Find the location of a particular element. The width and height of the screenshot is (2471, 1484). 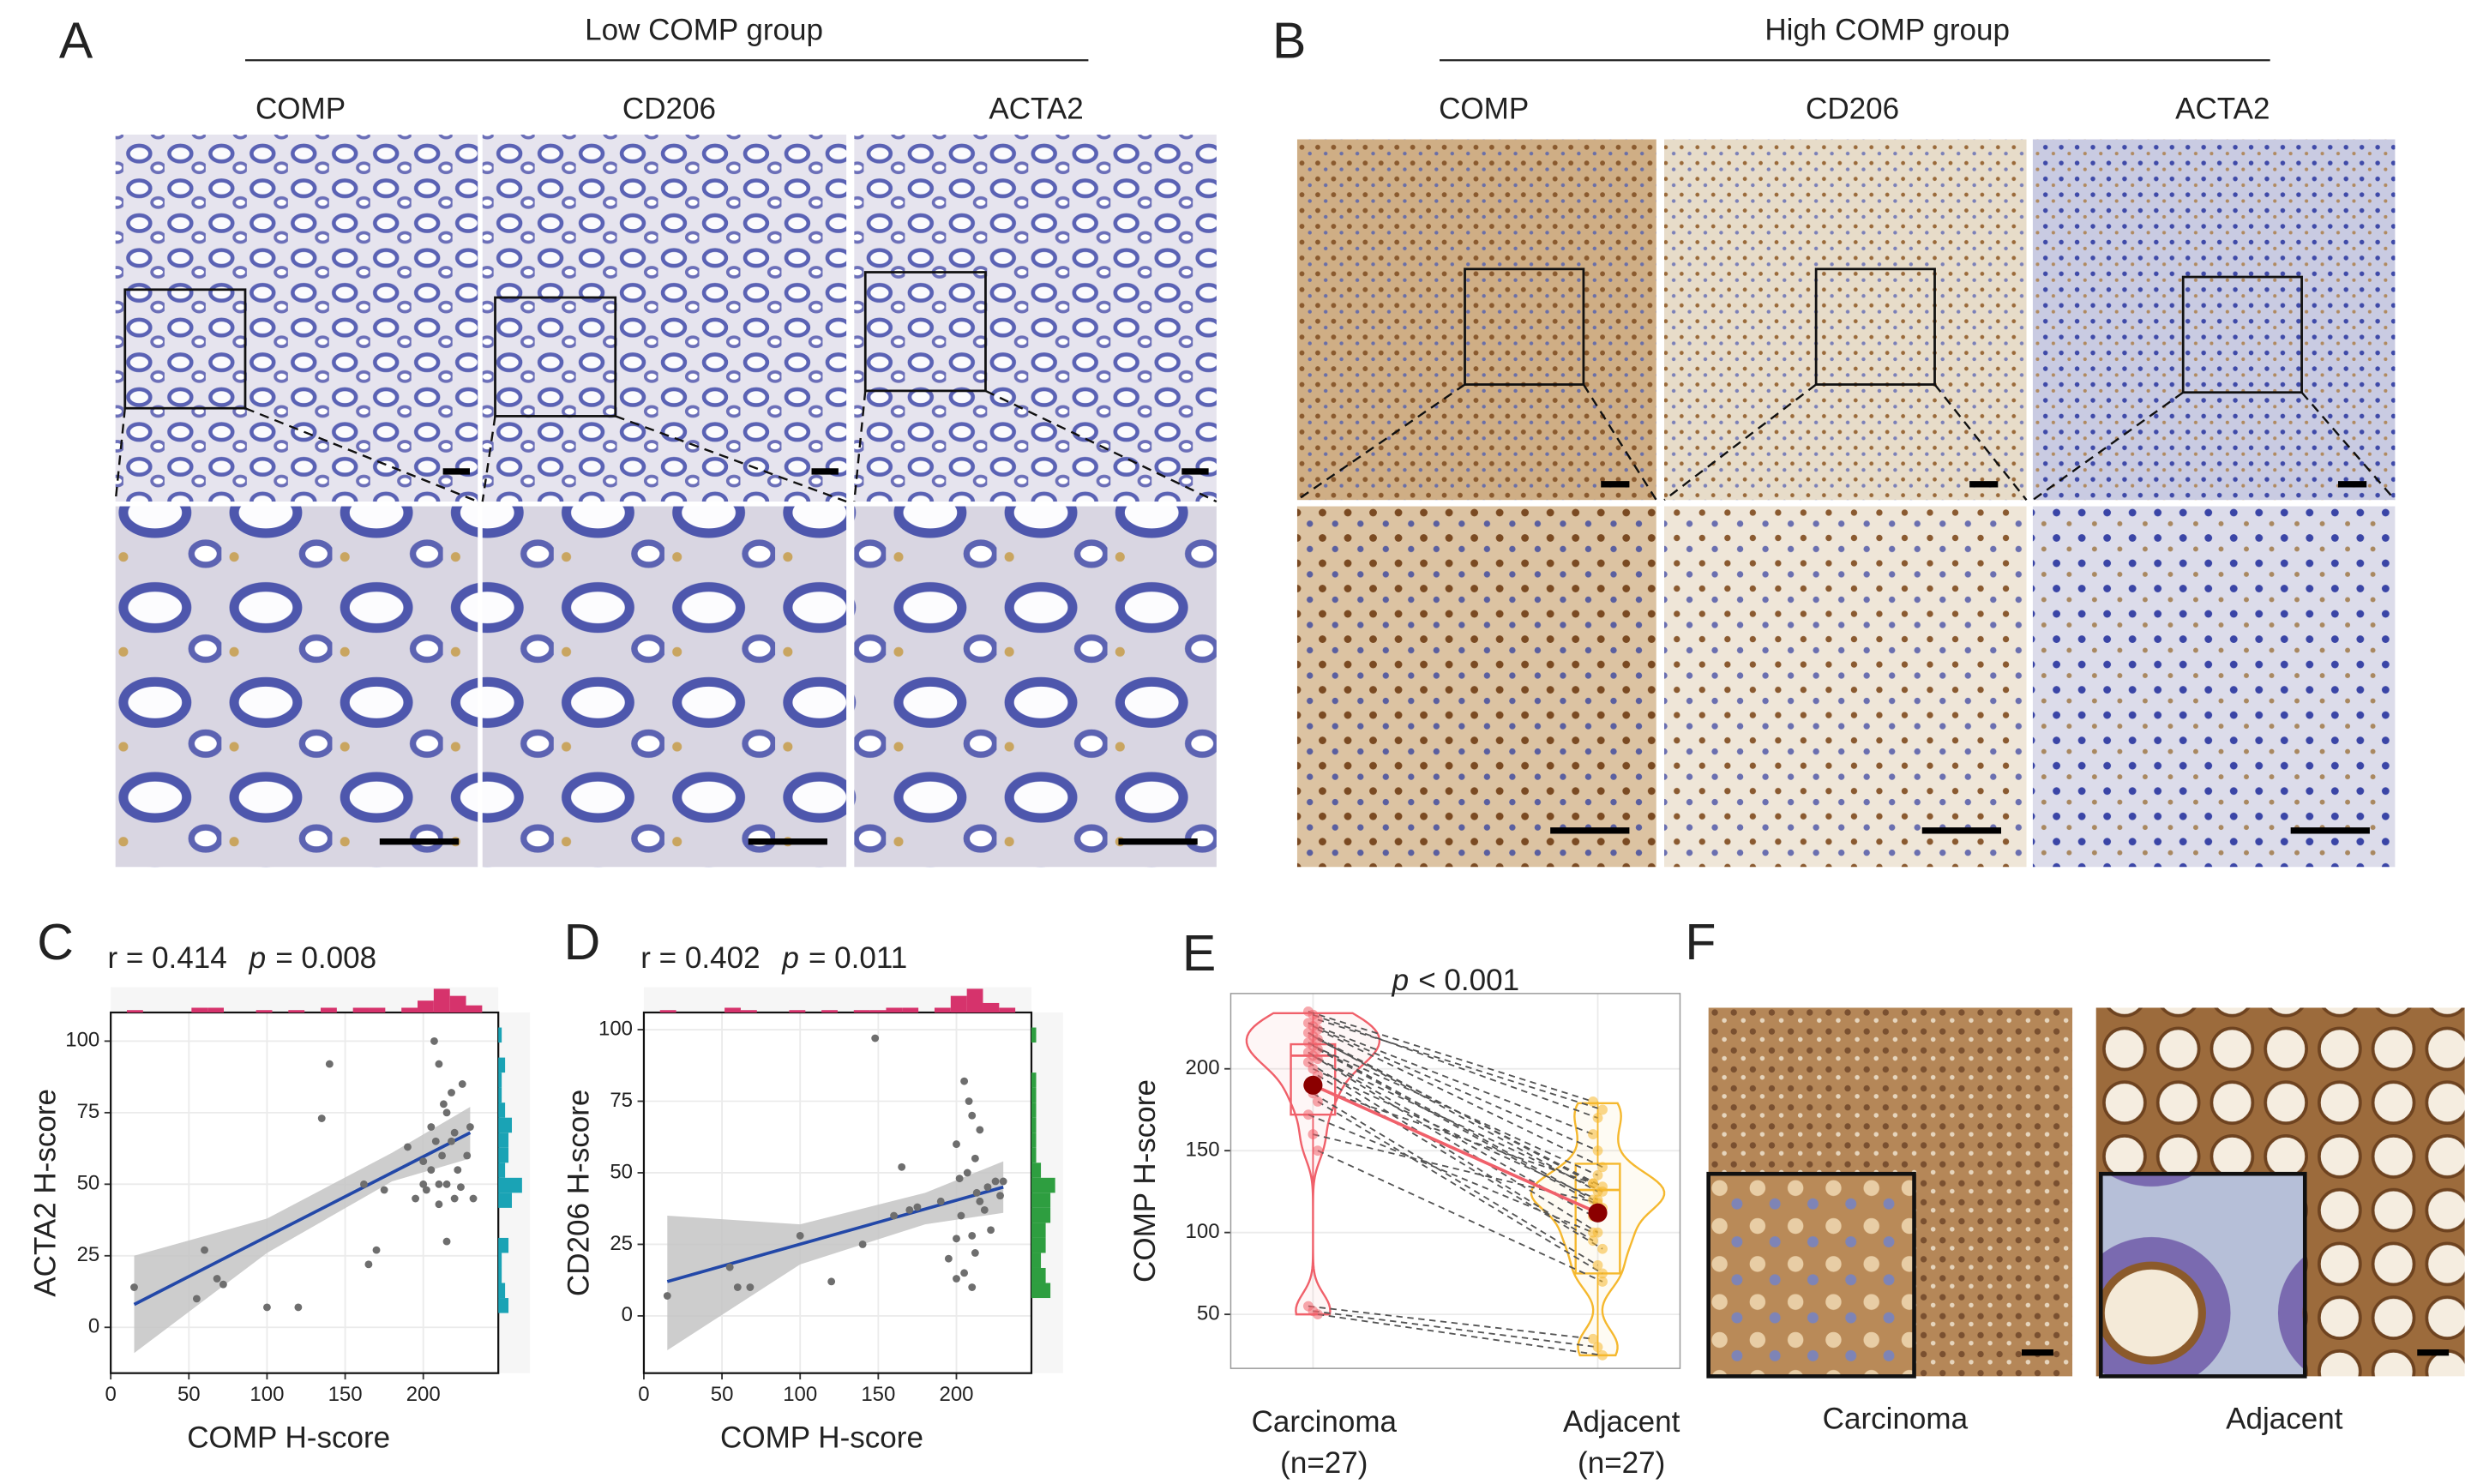

inset is located at coordinates (1811, 1275).